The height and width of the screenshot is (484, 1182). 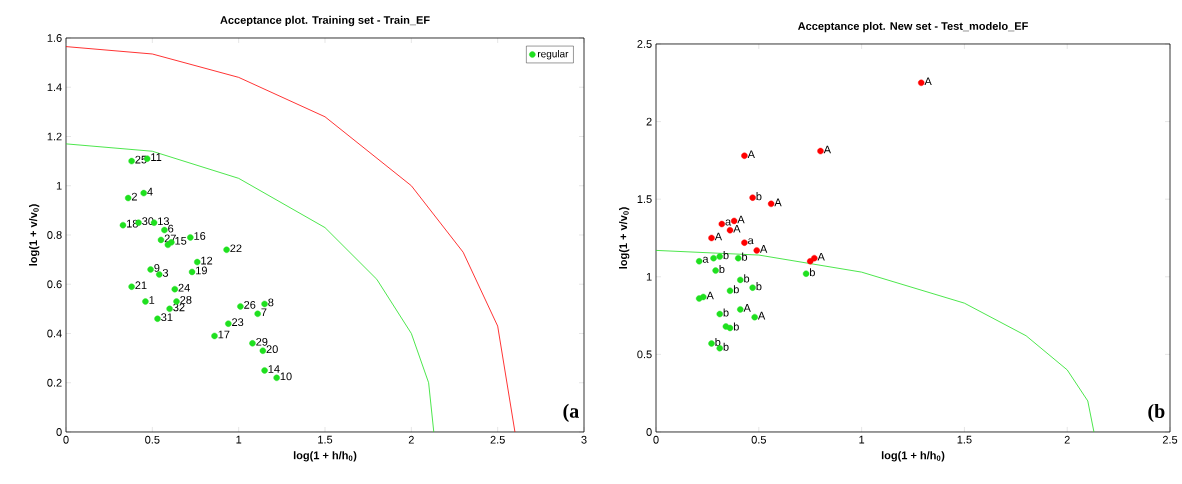 What do you see at coordinates (54, 38) in the screenshot?
I see `y-tick-label: 1.6` at bounding box center [54, 38].